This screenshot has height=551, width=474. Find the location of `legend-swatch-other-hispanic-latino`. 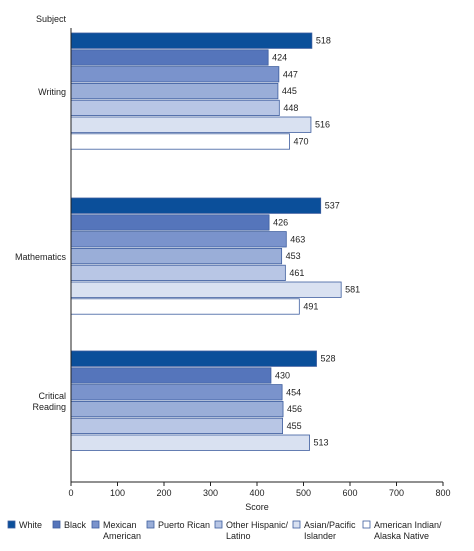

legend-swatch-other-hispanic-latino is located at coordinates (218, 524).